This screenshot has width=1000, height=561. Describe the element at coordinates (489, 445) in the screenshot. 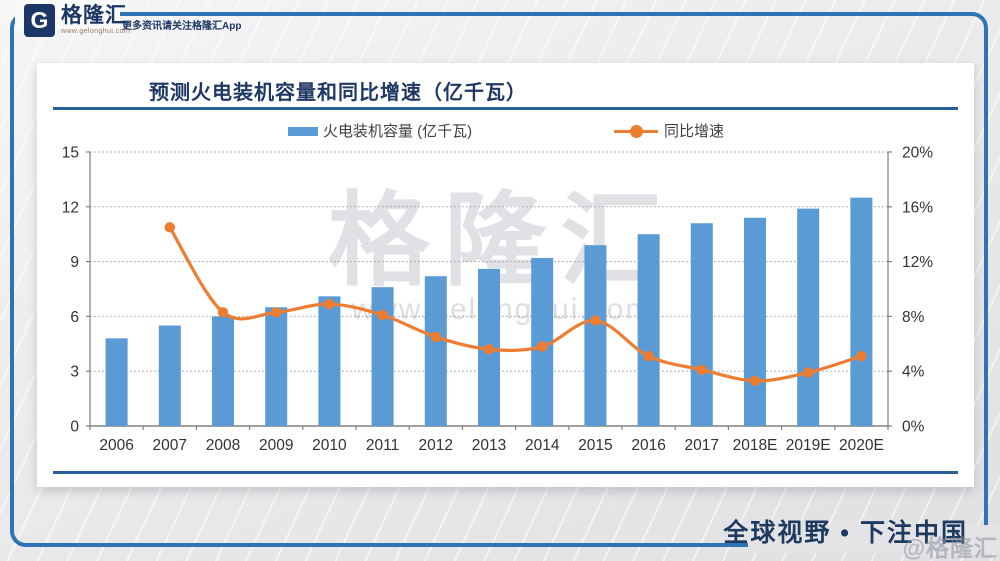

I see `x-axis-label: 2013` at that location.